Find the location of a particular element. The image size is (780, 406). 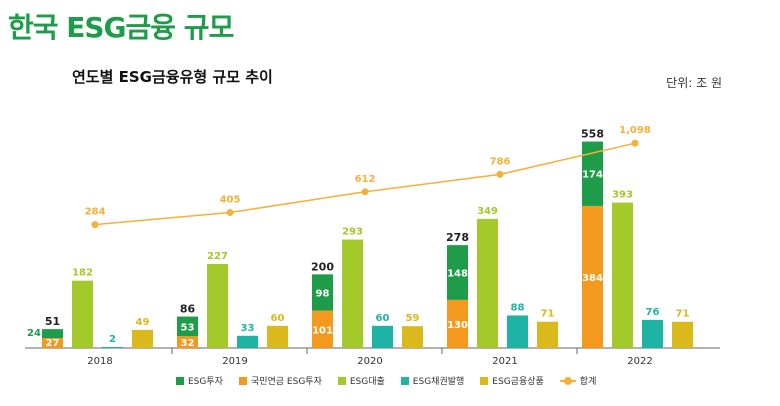

legend-item-esg-loan: ESG대출 is located at coordinates (361, 380).